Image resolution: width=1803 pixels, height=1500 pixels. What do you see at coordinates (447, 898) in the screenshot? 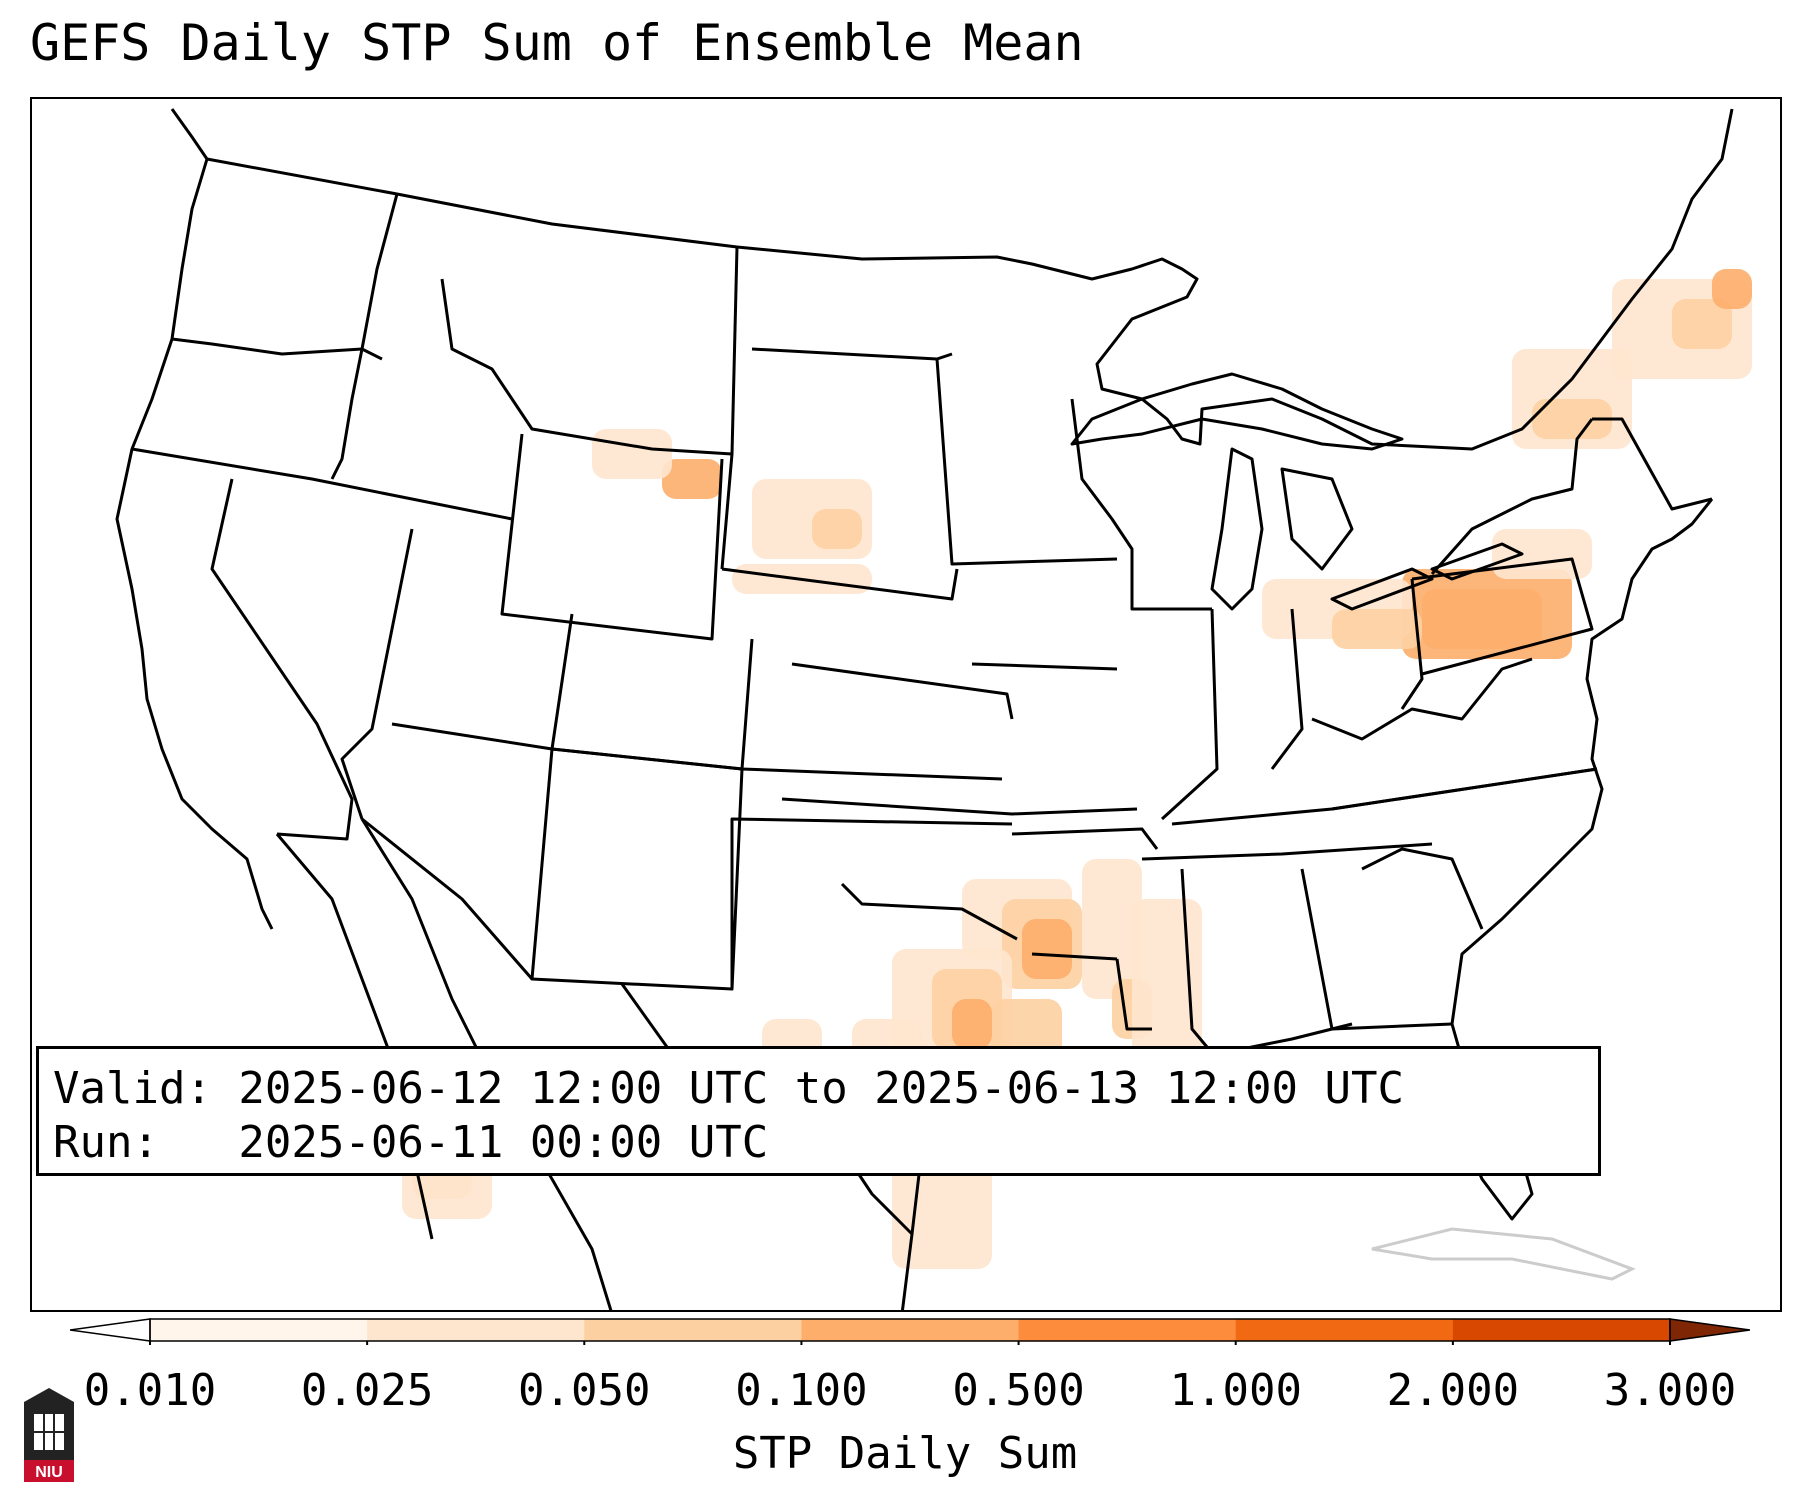
I see `az-mexico` at bounding box center [447, 898].